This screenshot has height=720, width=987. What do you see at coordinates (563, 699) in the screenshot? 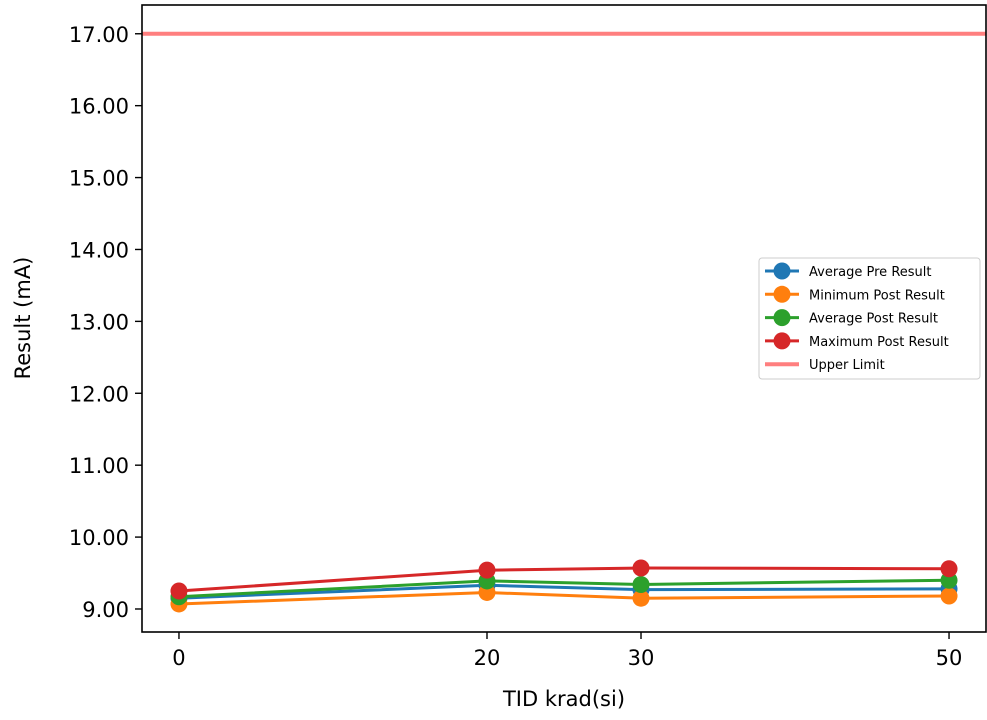
I see `x-axis-title: TID krad(si)` at bounding box center [563, 699].